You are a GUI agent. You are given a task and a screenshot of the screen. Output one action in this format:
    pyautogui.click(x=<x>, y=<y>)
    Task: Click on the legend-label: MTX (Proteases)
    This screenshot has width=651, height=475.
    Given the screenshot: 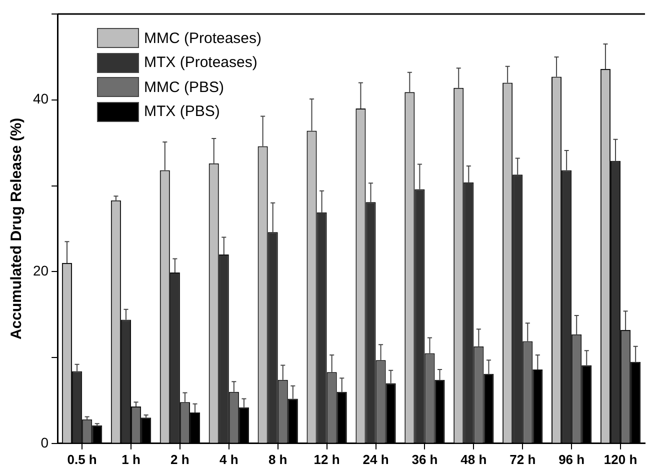 What is the action you would take?
    pyautogui.click(x=201, y=63)
    